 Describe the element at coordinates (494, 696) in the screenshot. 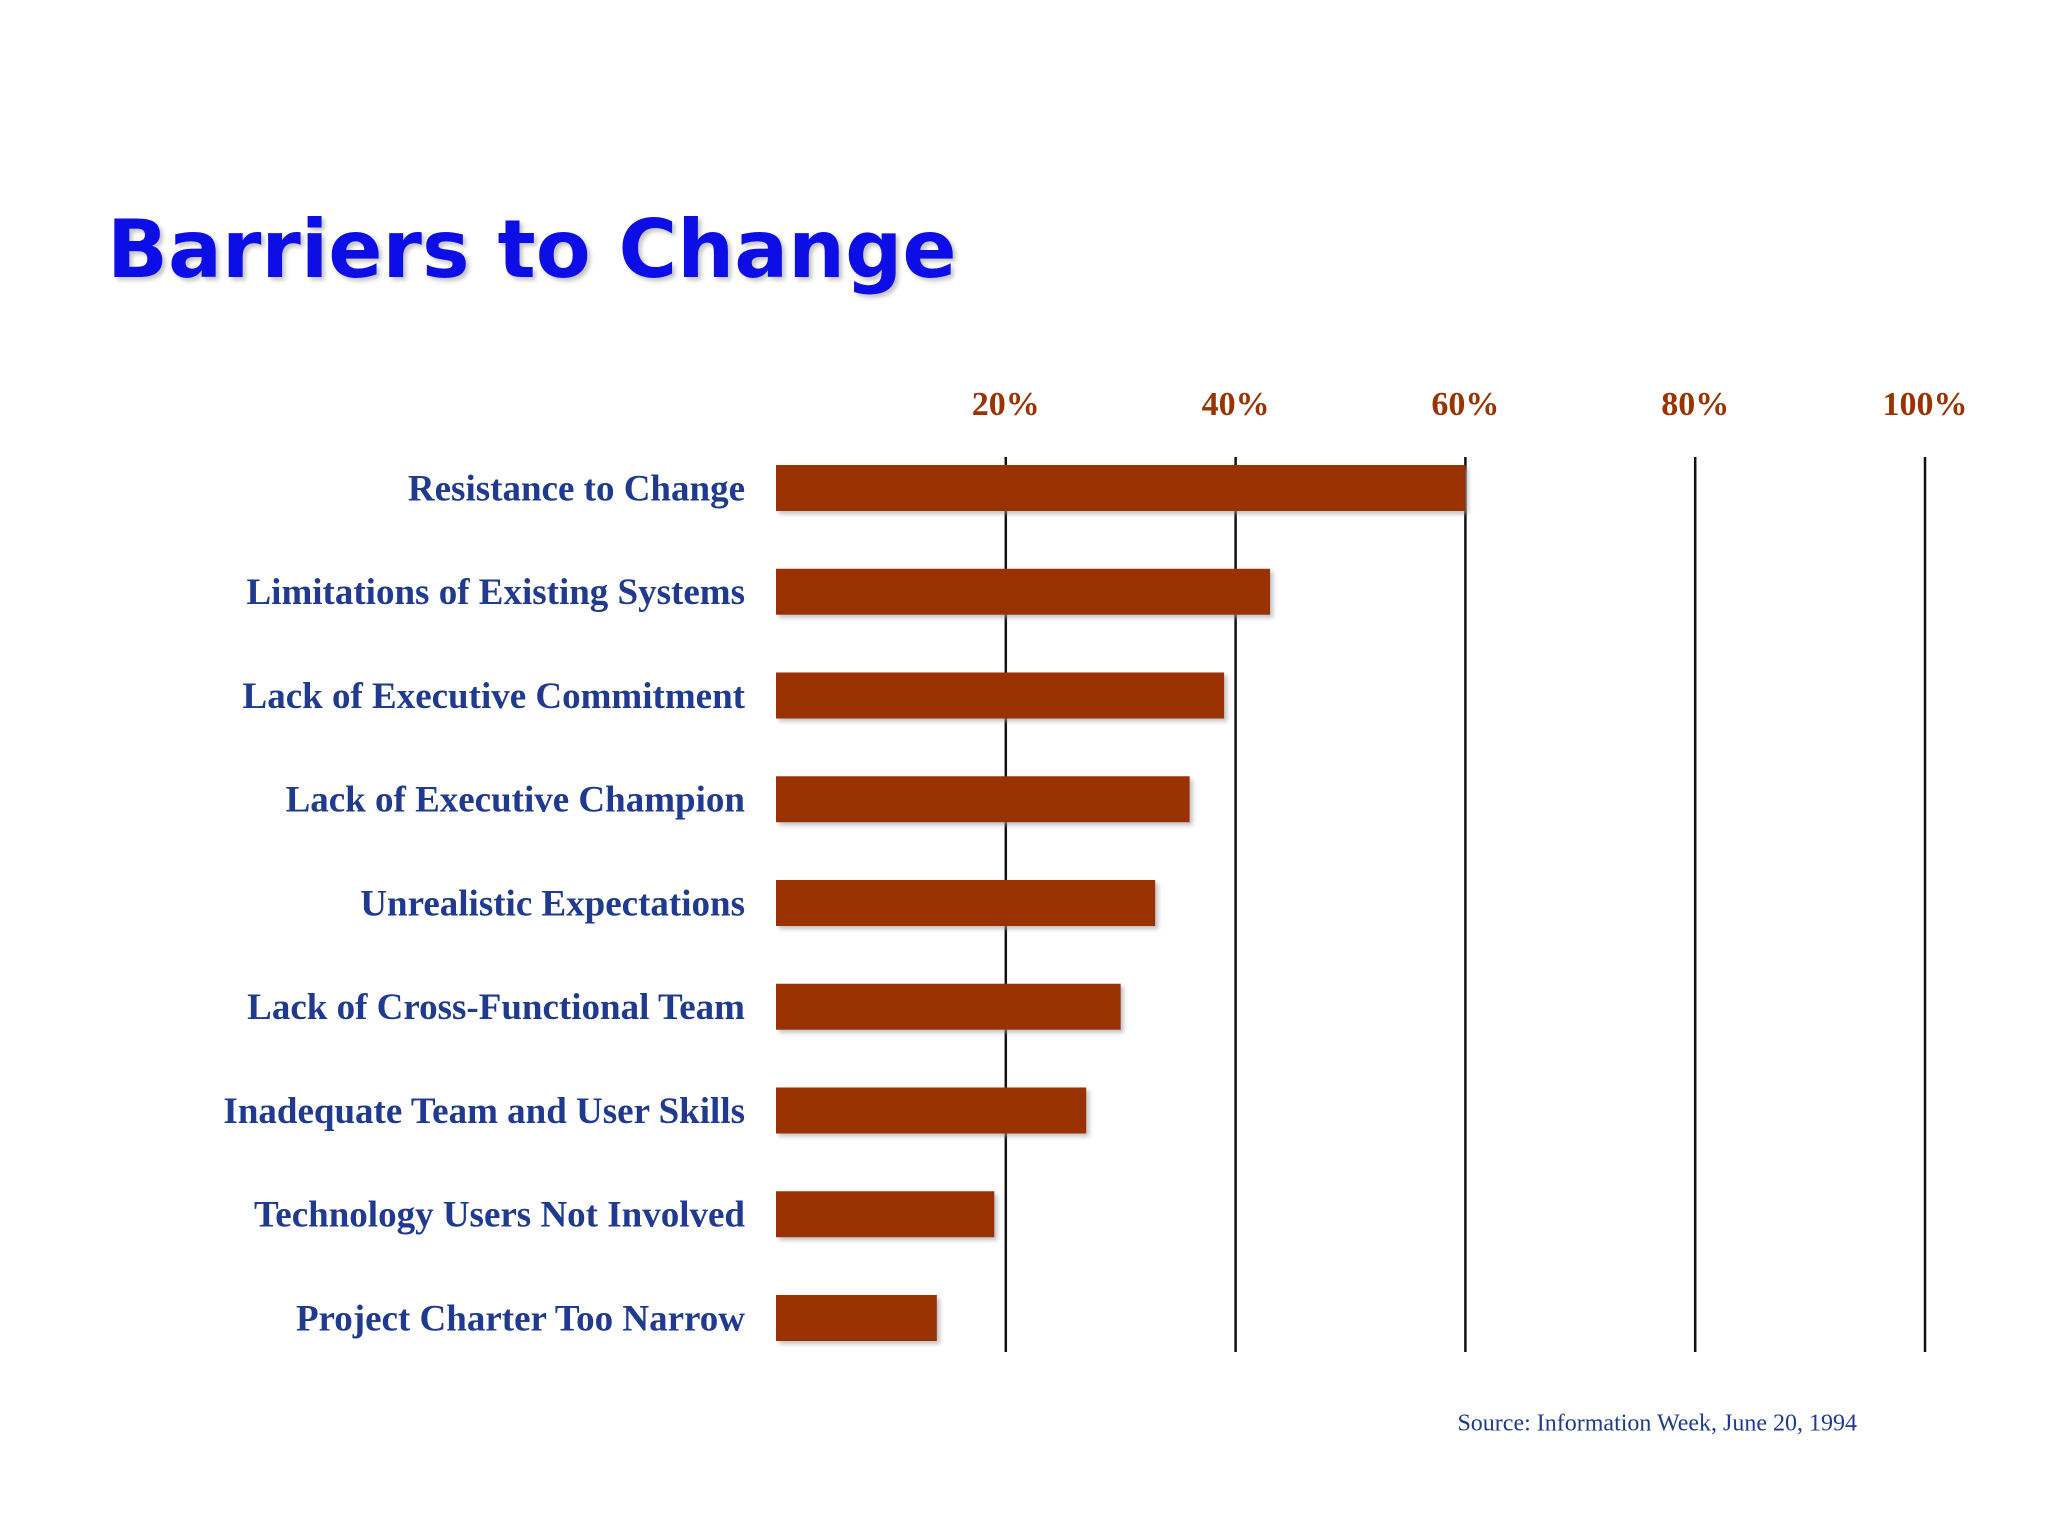

I see `category-label: Lack of Executive Commitment` at that location.